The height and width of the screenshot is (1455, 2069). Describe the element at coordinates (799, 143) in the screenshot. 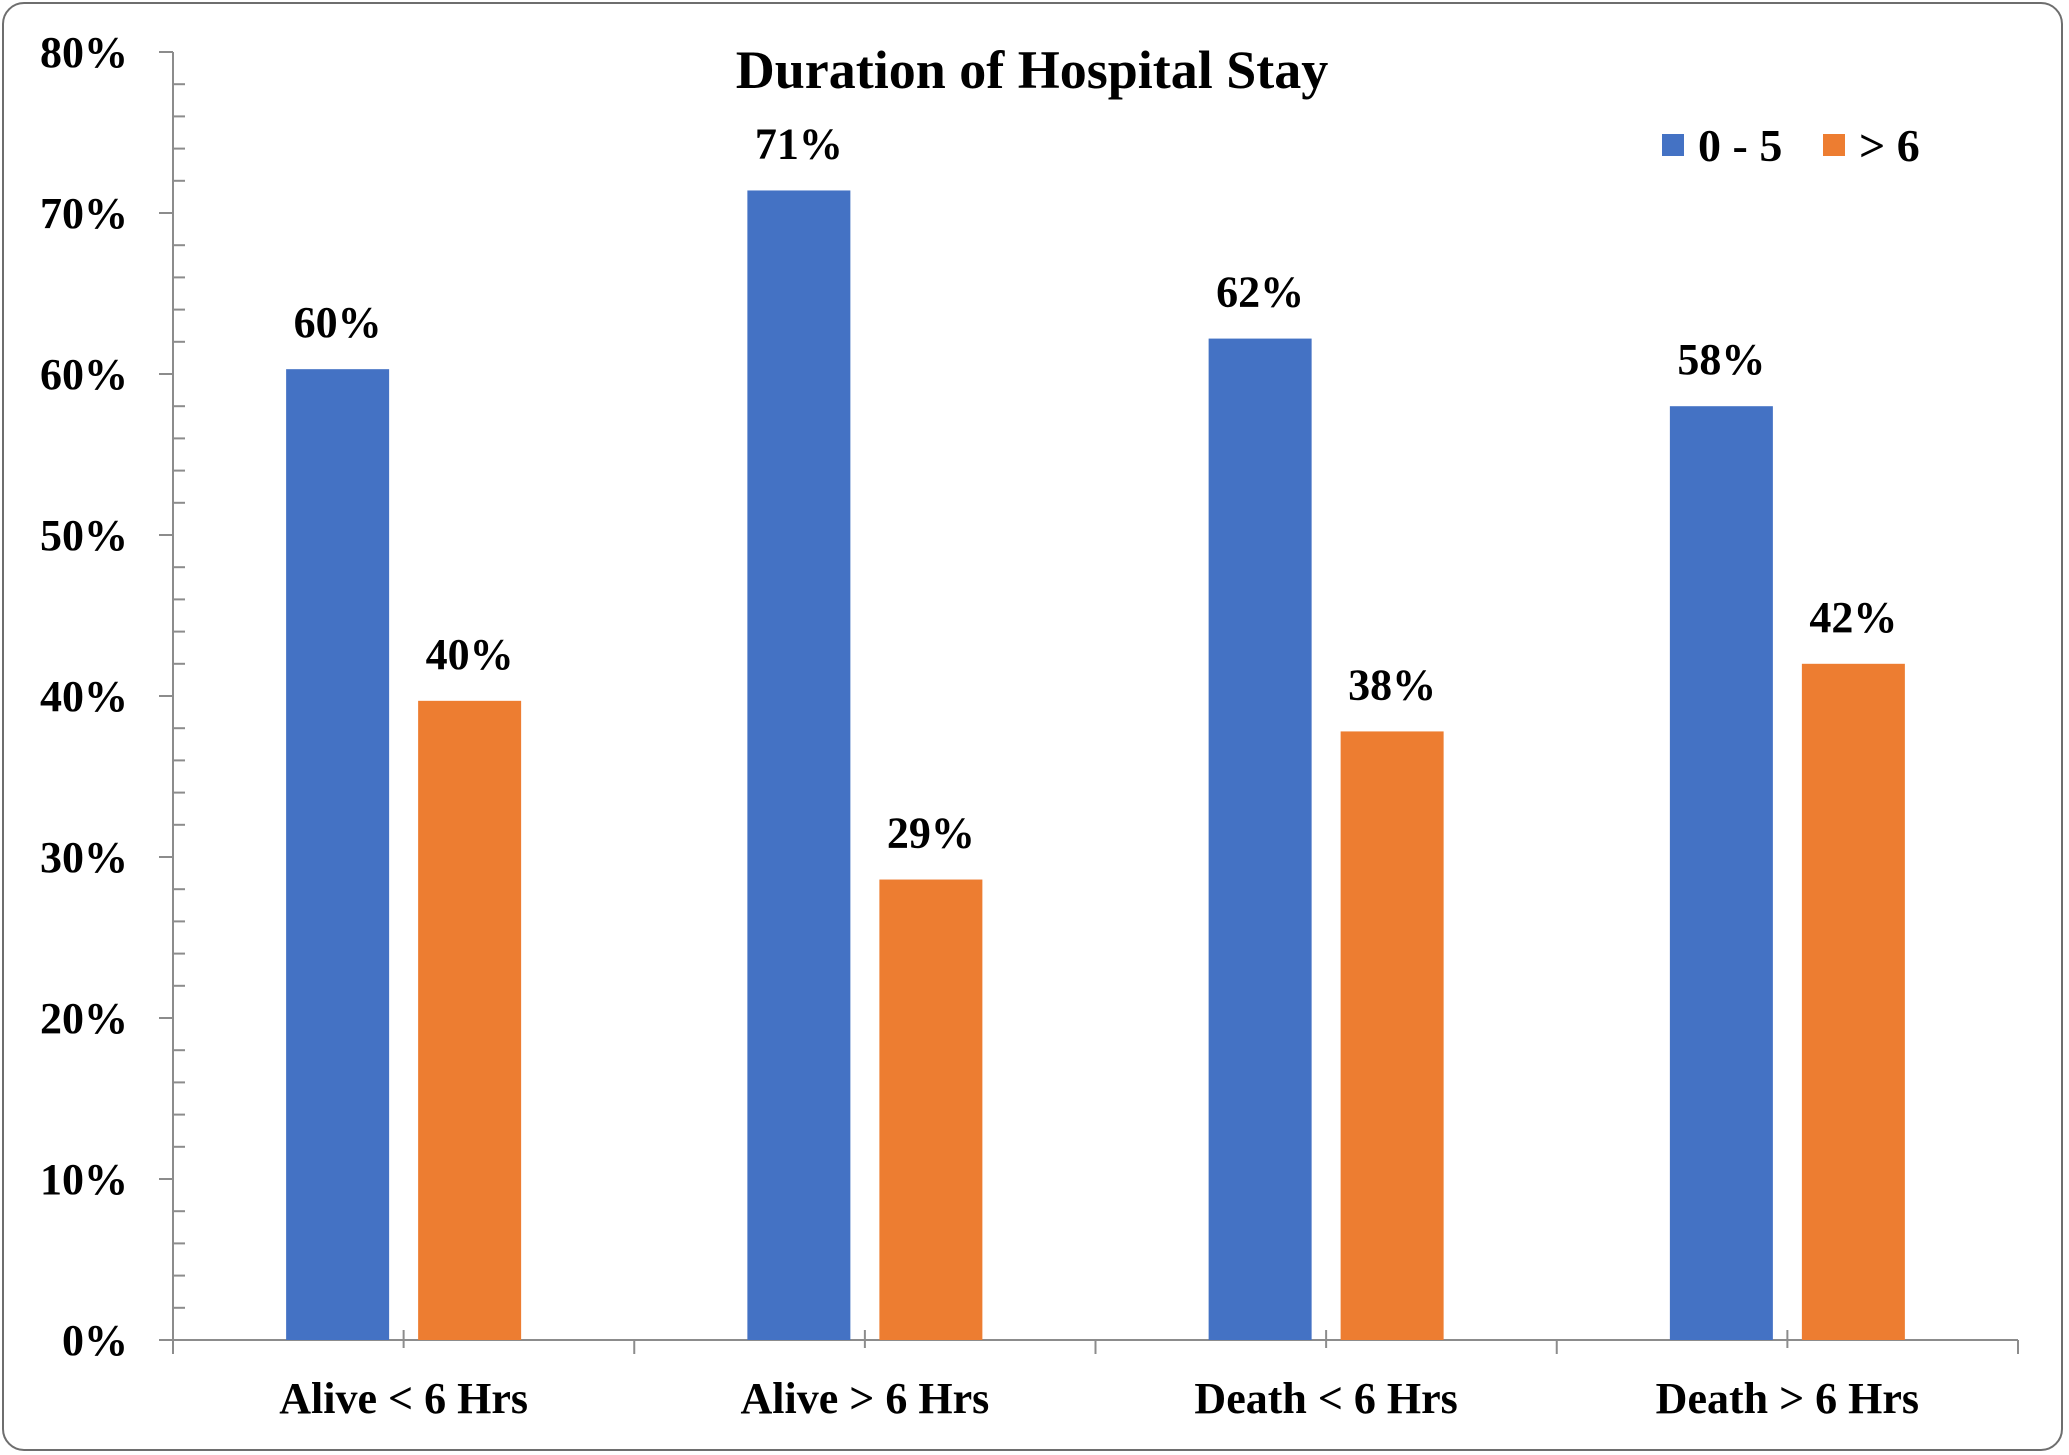

I see `data-label: 71%` at that location.